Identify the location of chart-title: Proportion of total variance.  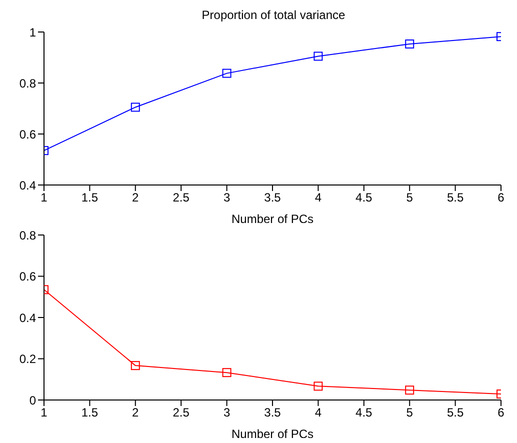
(273, 16).